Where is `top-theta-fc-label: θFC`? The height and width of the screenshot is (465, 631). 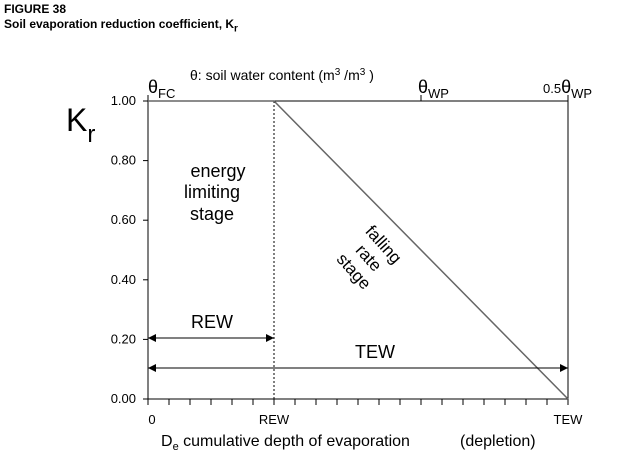
top-theta-fc-label: θFC is located at coordinates (161, 89).